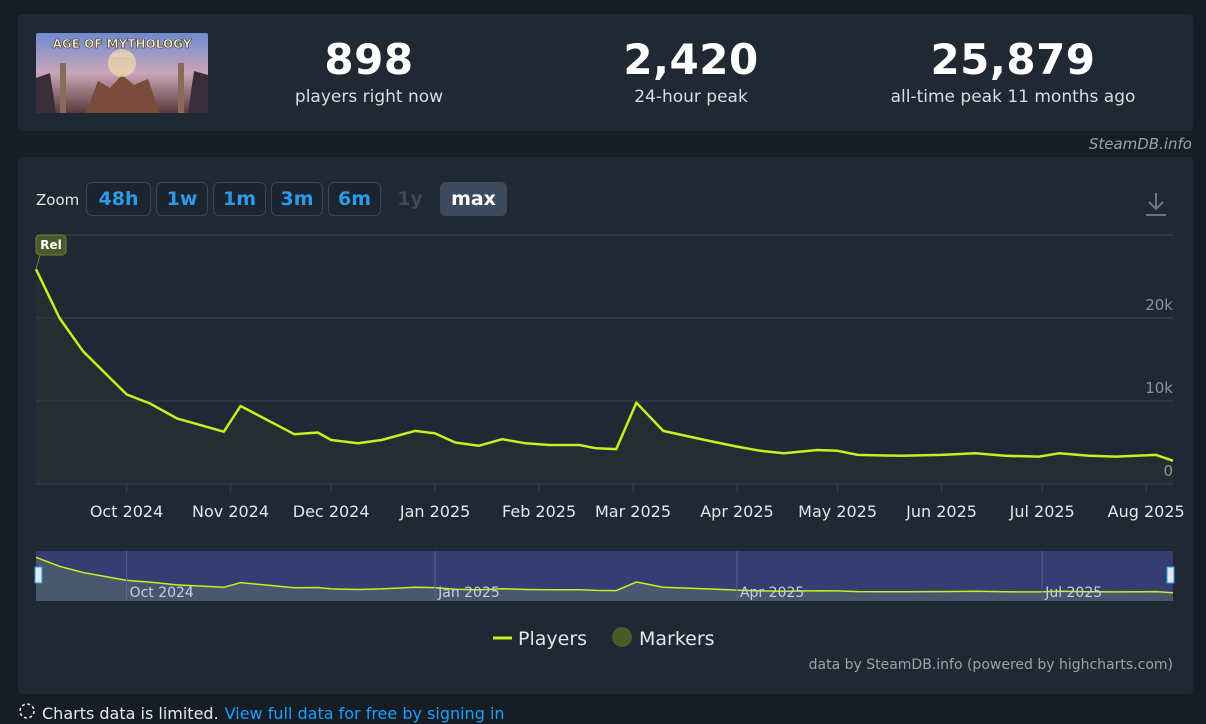 The height and width of the screenshot is (724, 1206). I want to click on day-peak-stat: 2,420 24-hour peak, so click(691, 71).